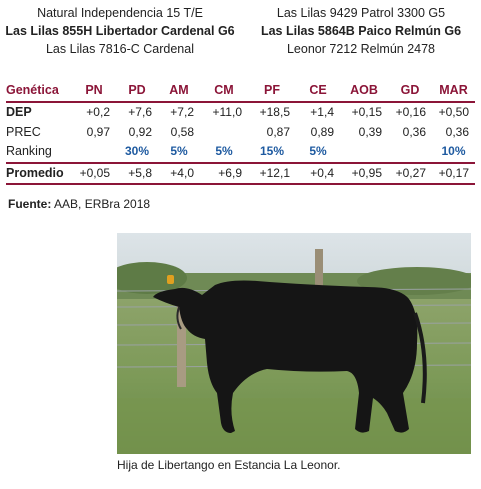 This screenshot has width=481, height=489. What do you see at coordinates (274, 112) in the screenshot?
I see `table-cell: +18,5` at bounding box center [274, 112].